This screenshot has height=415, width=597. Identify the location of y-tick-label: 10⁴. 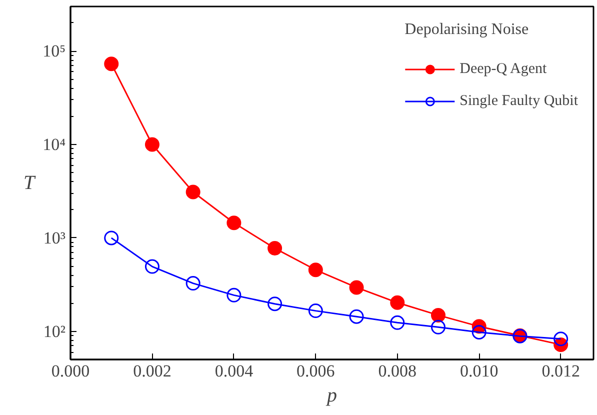
(54, 144).